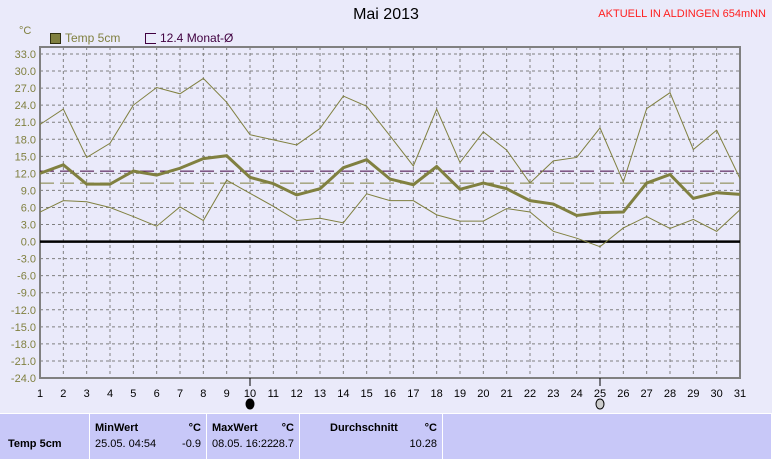 This screenshot has height=459, width=772. I want to click on x-tick-label: 14, so click(343, 394).